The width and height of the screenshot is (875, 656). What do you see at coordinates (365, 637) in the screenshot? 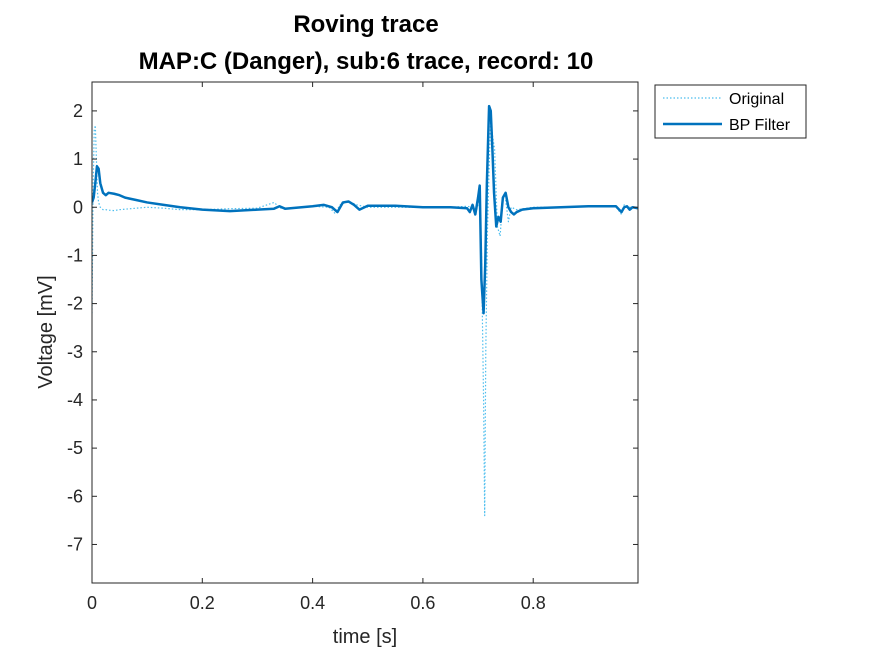
I see `x-axis-label: time [s]` at bounding box center [365, 637].